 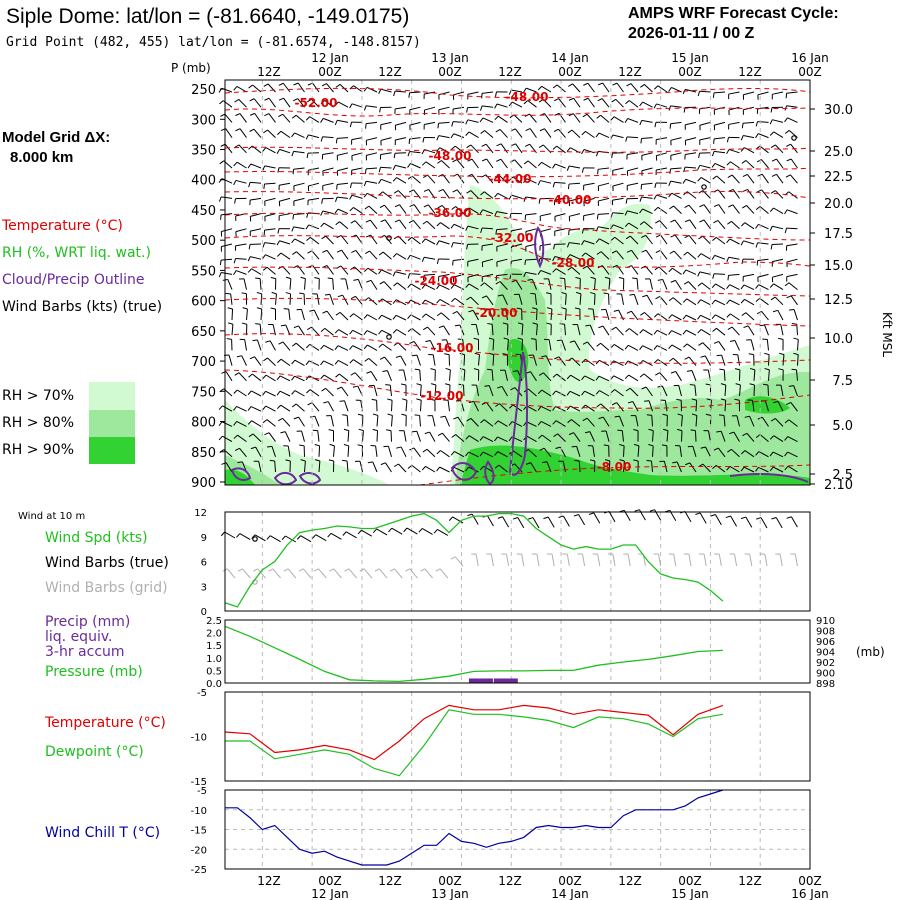 I want to click on wind-panel-title: Wind at 10 m, so click(x=51, y=516).